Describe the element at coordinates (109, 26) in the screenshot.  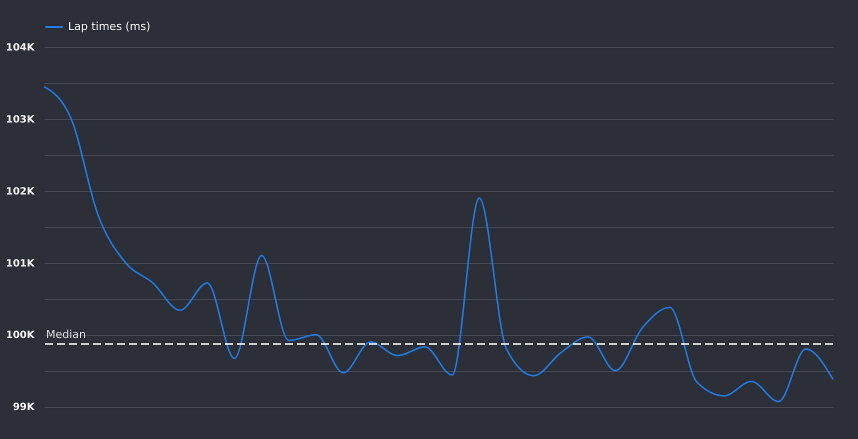
I see `legend-label: Lap times (ms)` at that location.